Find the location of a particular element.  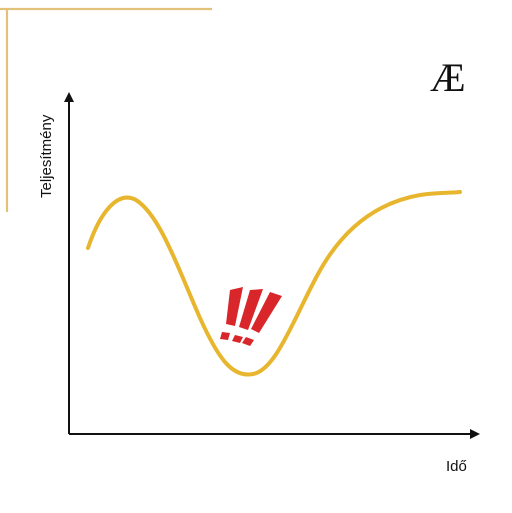

y-axis-label: Teljesítmény is located at coordinates (46, 156).